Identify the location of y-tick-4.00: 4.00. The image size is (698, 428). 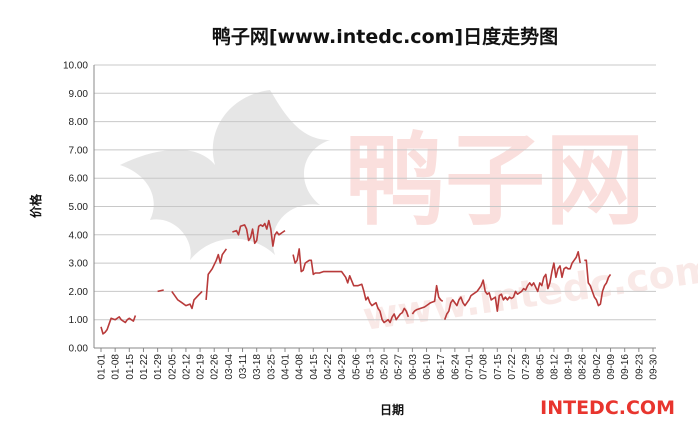
(79, 235).